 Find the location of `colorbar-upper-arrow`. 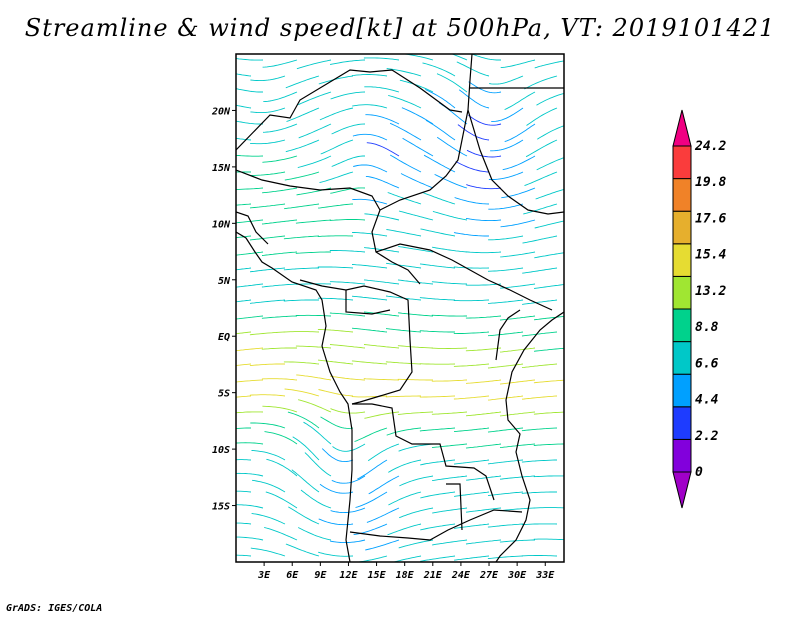

colorbar-upper-arrow is located at coordinates (682, 128).